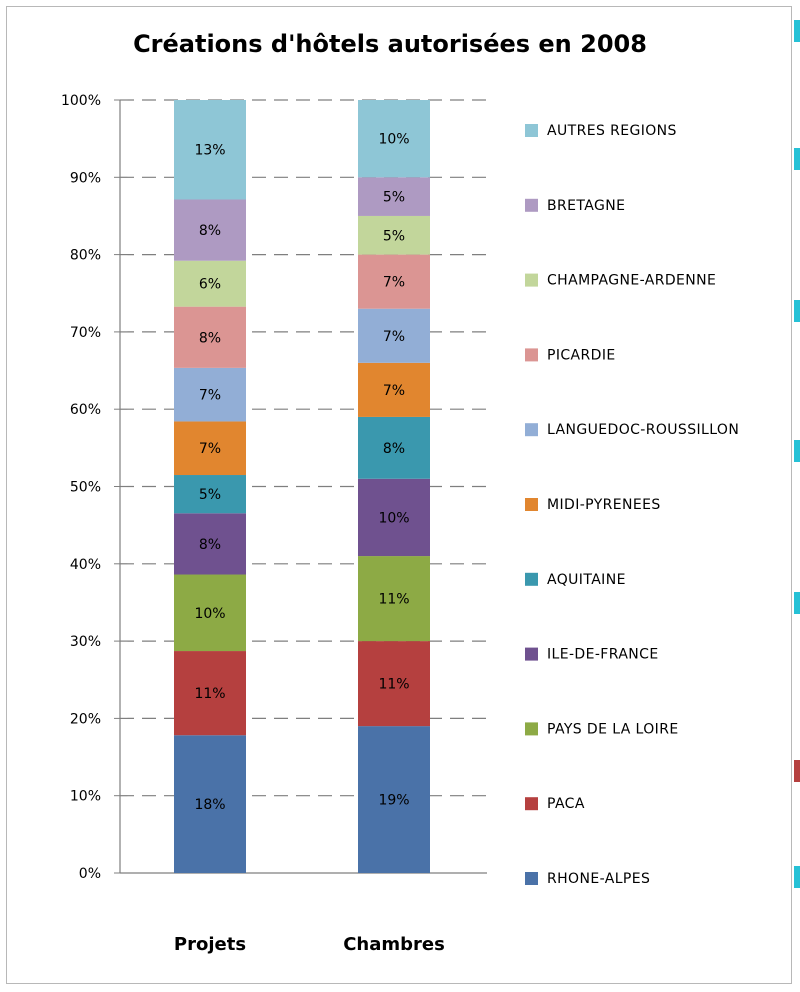  Describe the element at coordinates (85, 410) in the screenshot. I see `y-tick-label: 60%` at that location.